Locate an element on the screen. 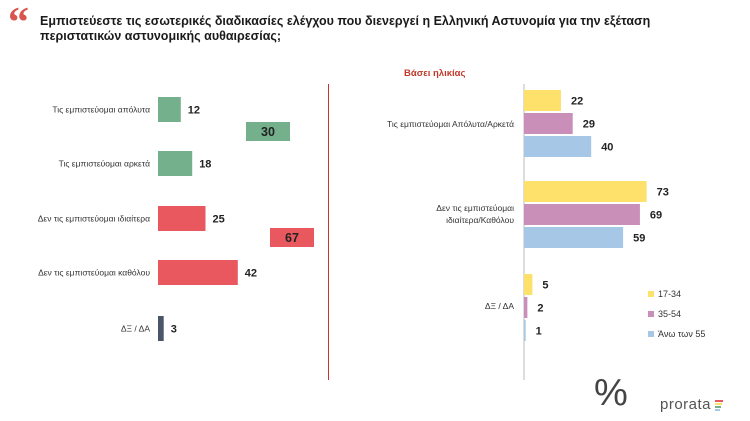 The height and width of the screenshot is (421, 750). value-label-1-2: 59 is located at coordinates (639, 239).